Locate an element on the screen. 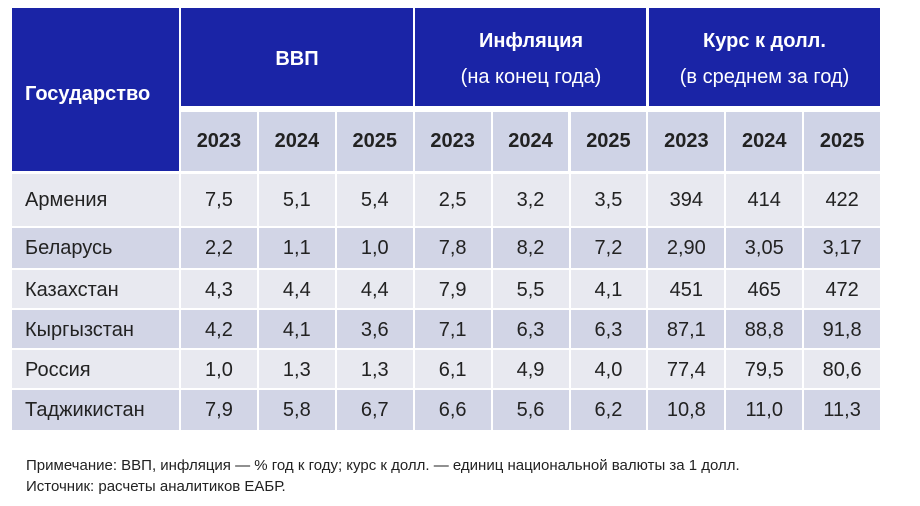 The image size is (920, 506). table-cell: 3,17 is located at coordinates (842, 247).